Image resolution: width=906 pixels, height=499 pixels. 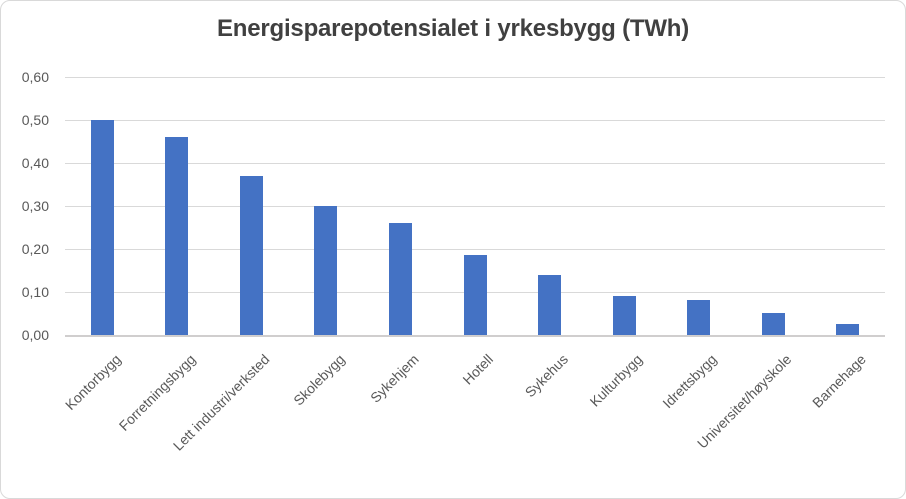 What do you see at coordinates (157, 392) in the screenshot?
I see `x-category-label: Forretningsbygg` at bounding box center [157, 392].